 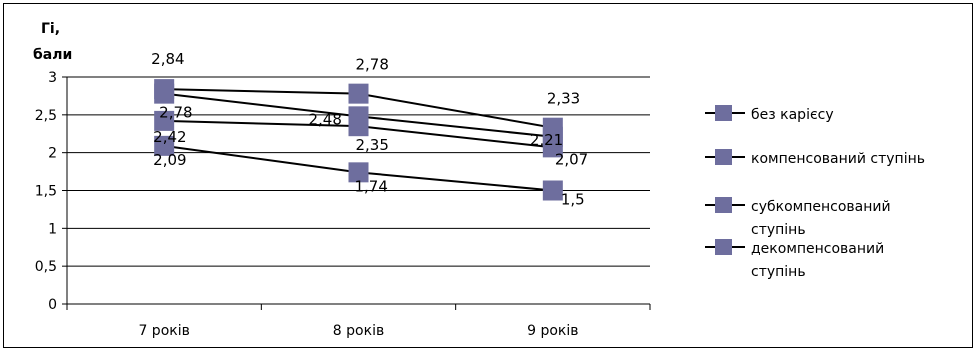 What do you see at coordinates (163, 331) in the screenshot?
I see `x-tick-label: 7 років` at bounding box center [163, 331].